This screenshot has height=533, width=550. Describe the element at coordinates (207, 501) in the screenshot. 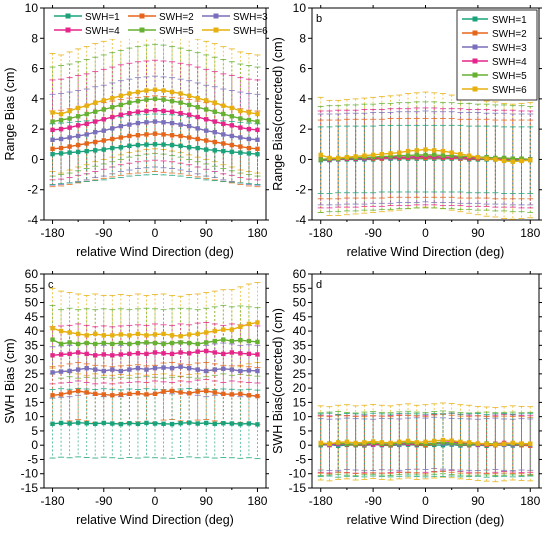

I see `x-tick-label: 90` at that location.